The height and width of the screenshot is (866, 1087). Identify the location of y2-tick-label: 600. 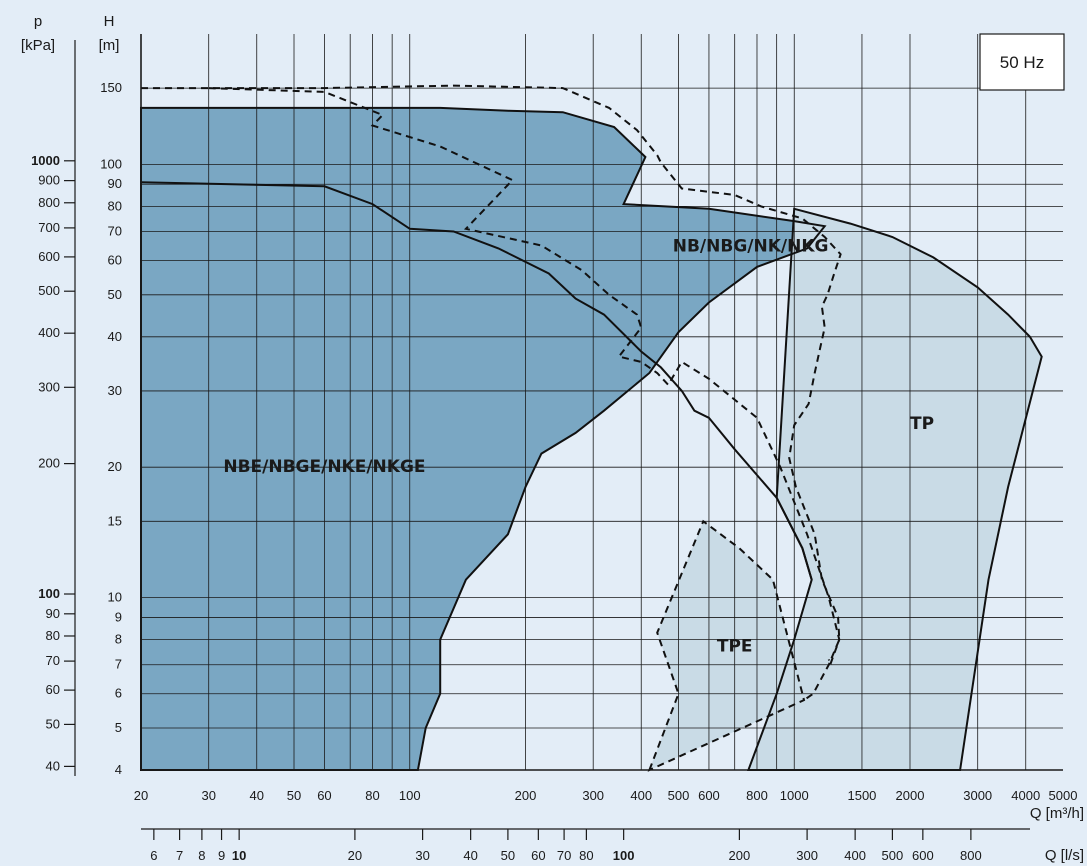
(49, 256).